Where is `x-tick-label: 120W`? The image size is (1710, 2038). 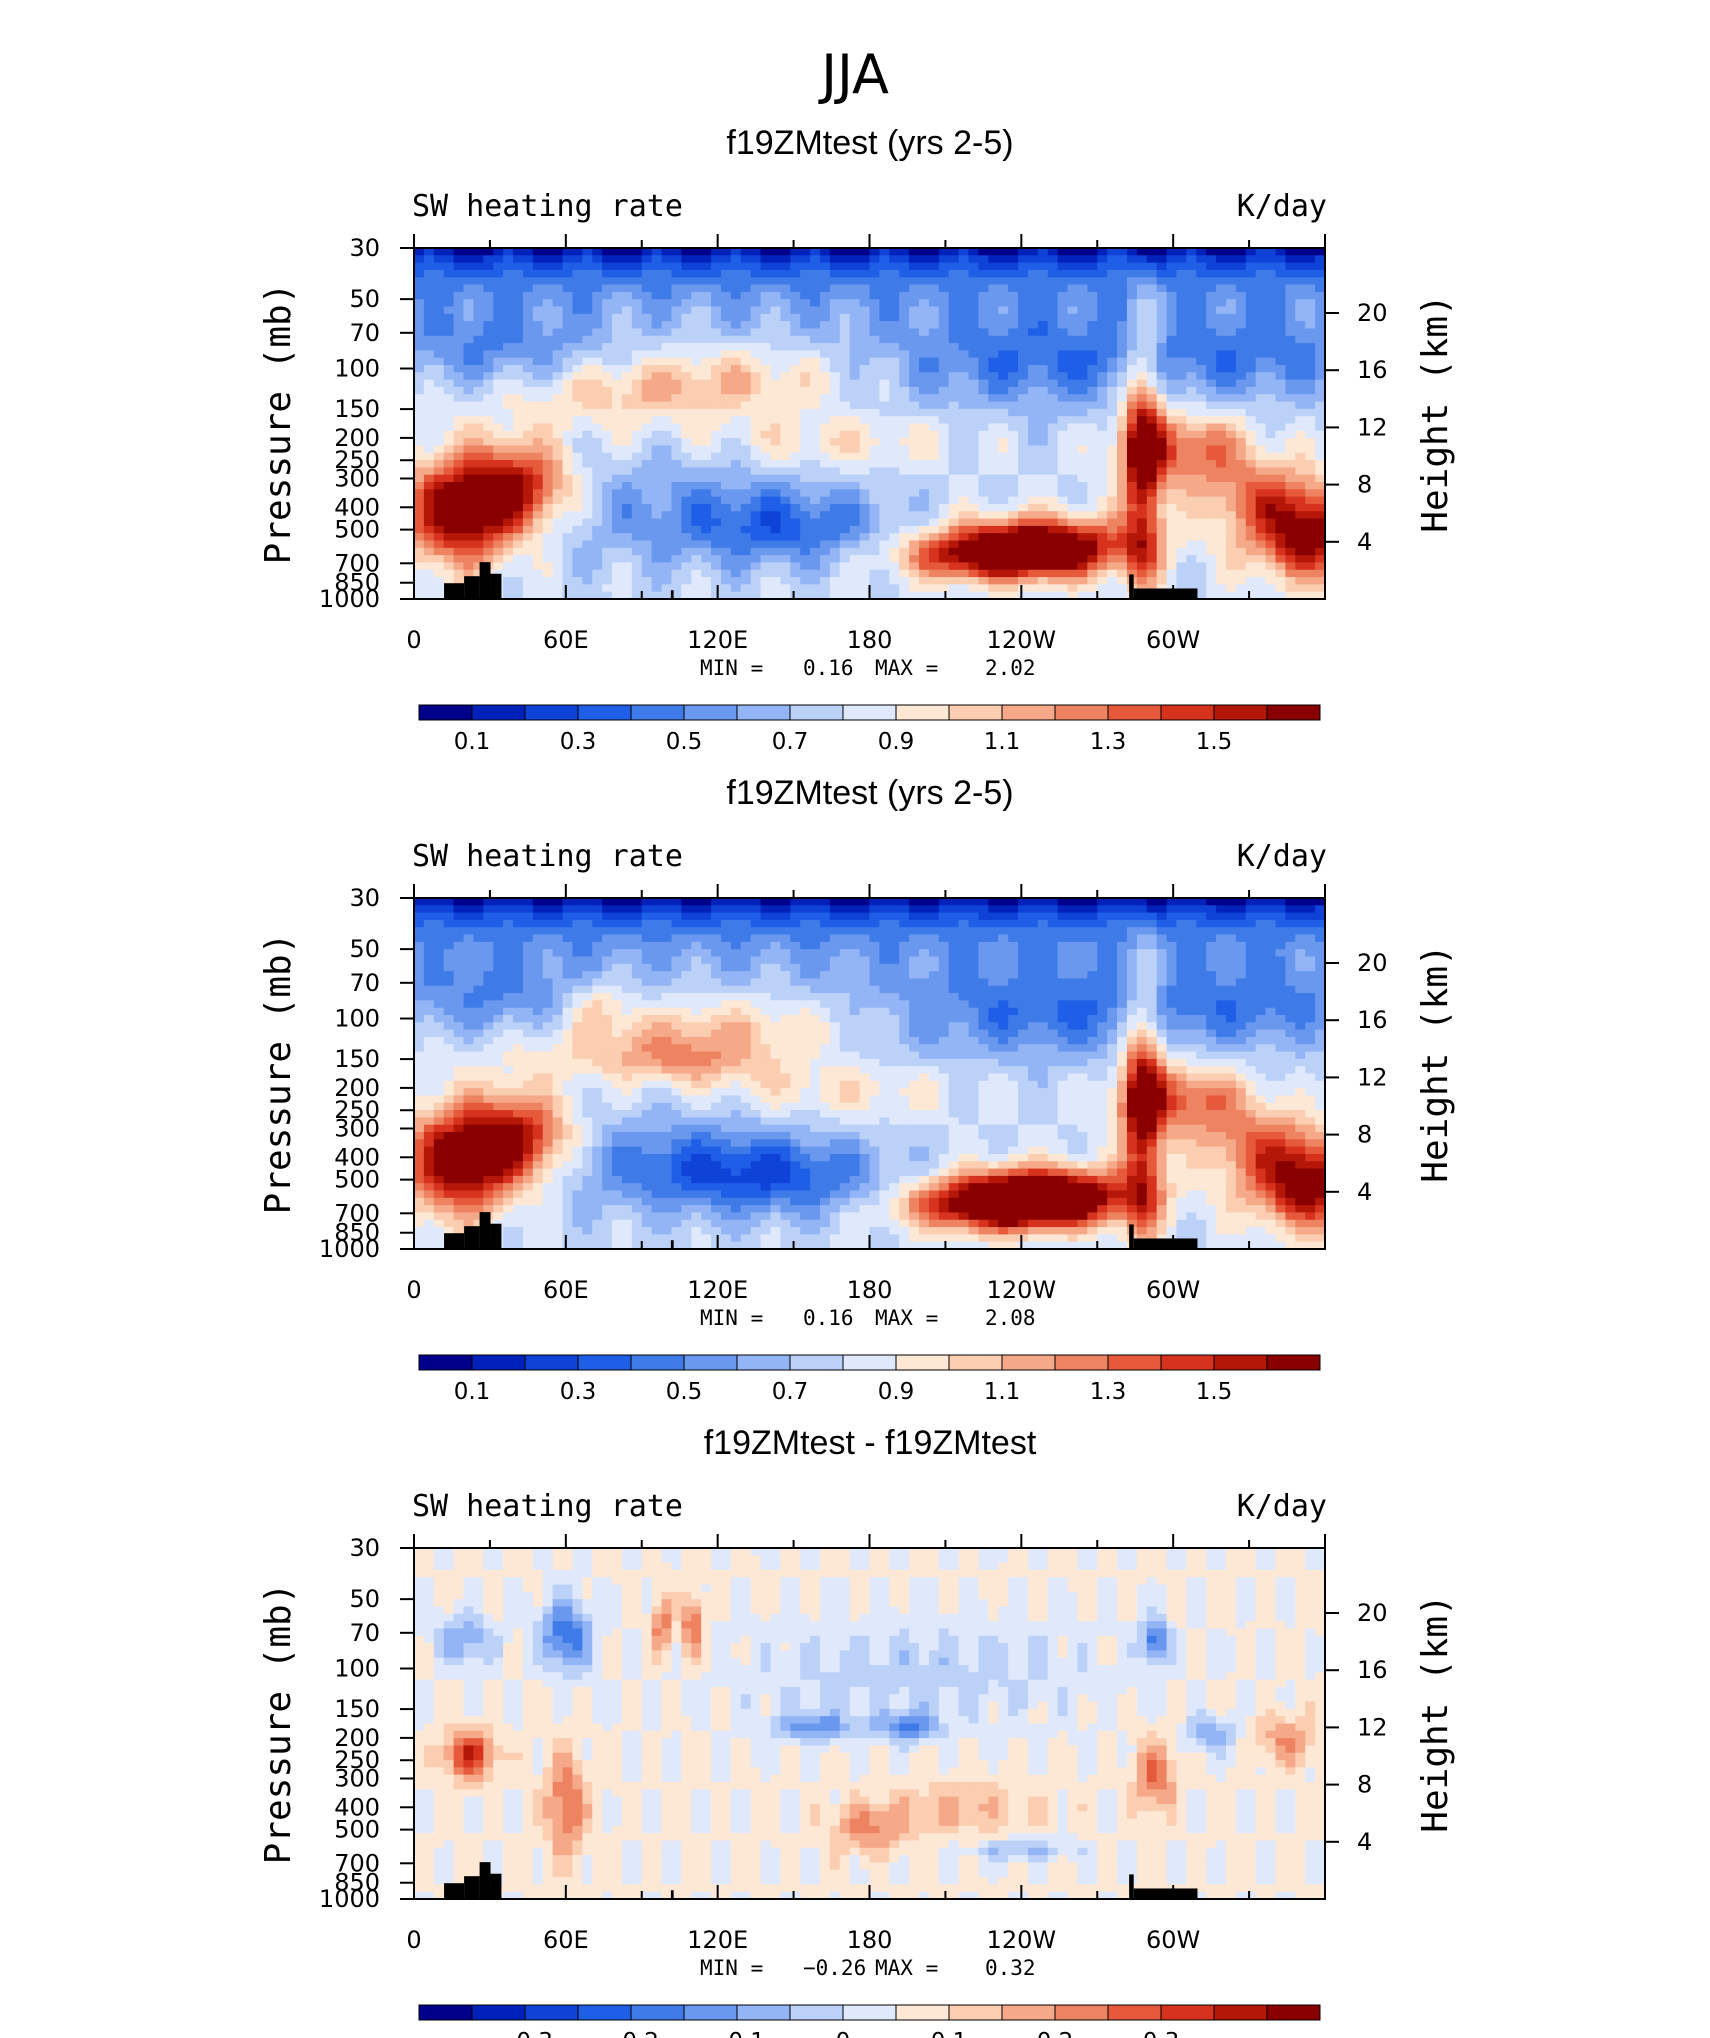
x-tick-label: 120W is located at coordinates (1022, 640).